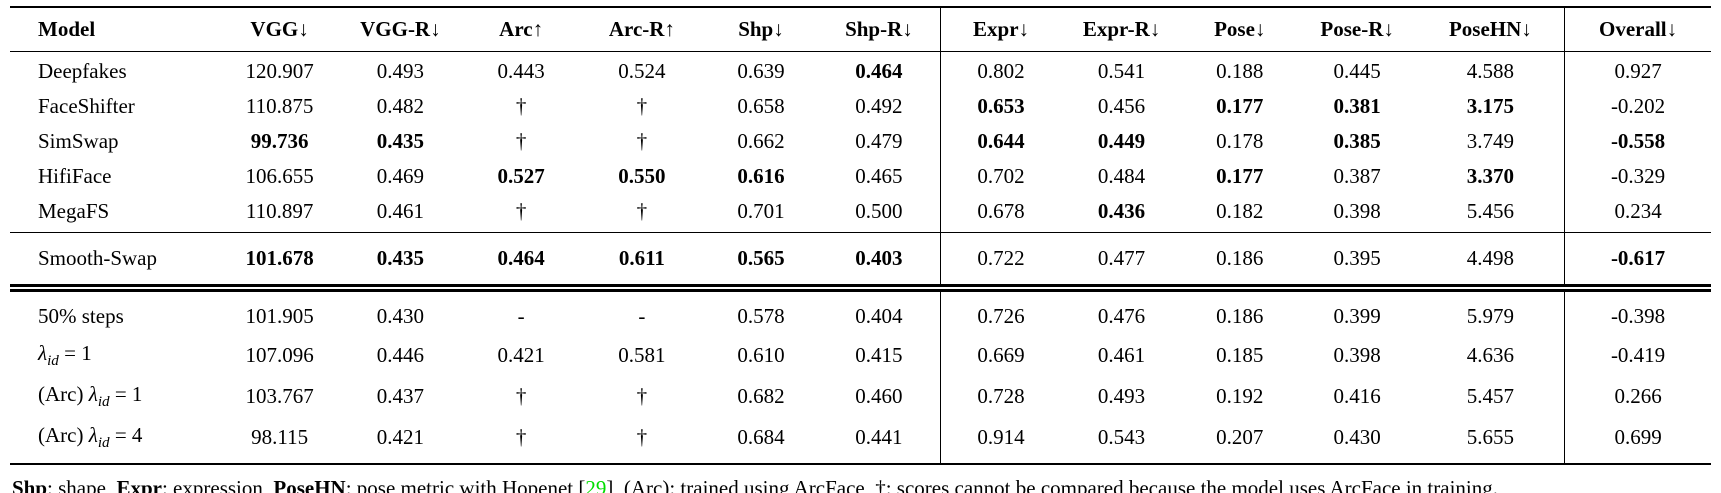 The width and height of the screenshot is (1721, 493). I want to click on cell: 0.701, so click(761, 211).